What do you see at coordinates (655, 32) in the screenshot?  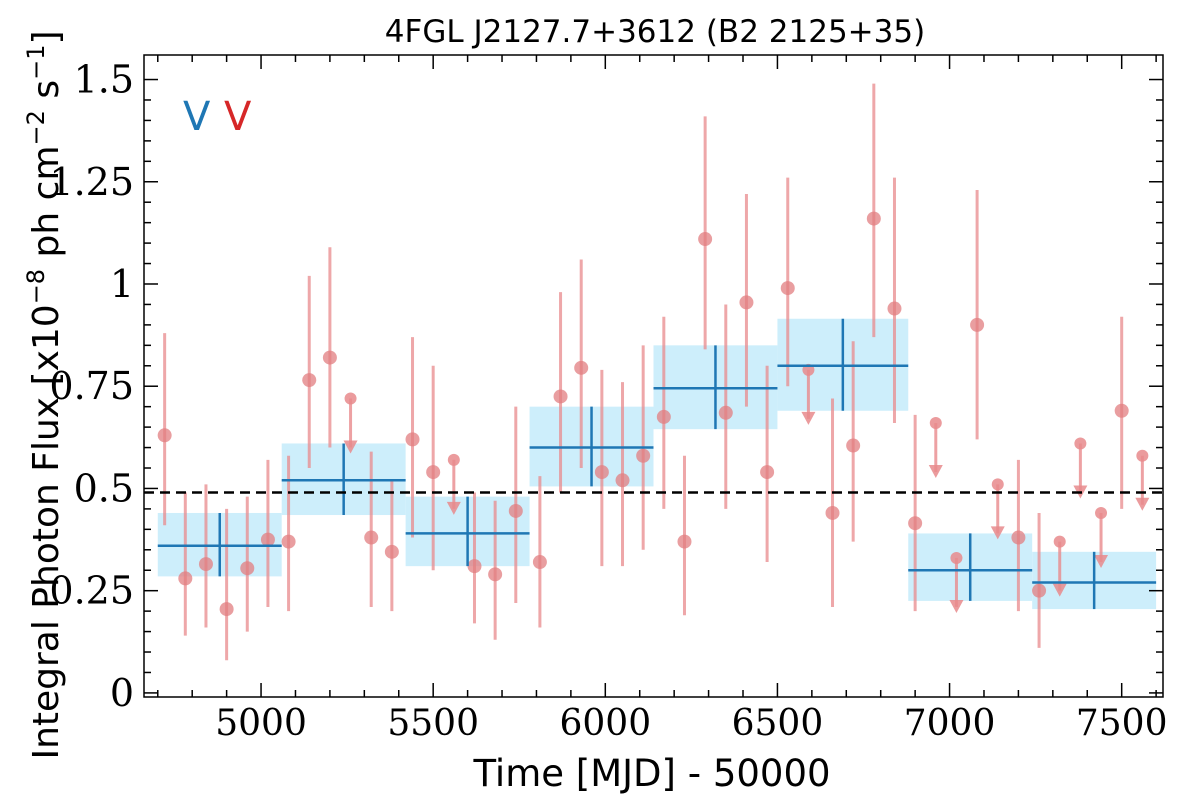 I see `chart-title: 4FGL J2127.7+3612 (B2 2125+35)` at bounding box center [655, 32].